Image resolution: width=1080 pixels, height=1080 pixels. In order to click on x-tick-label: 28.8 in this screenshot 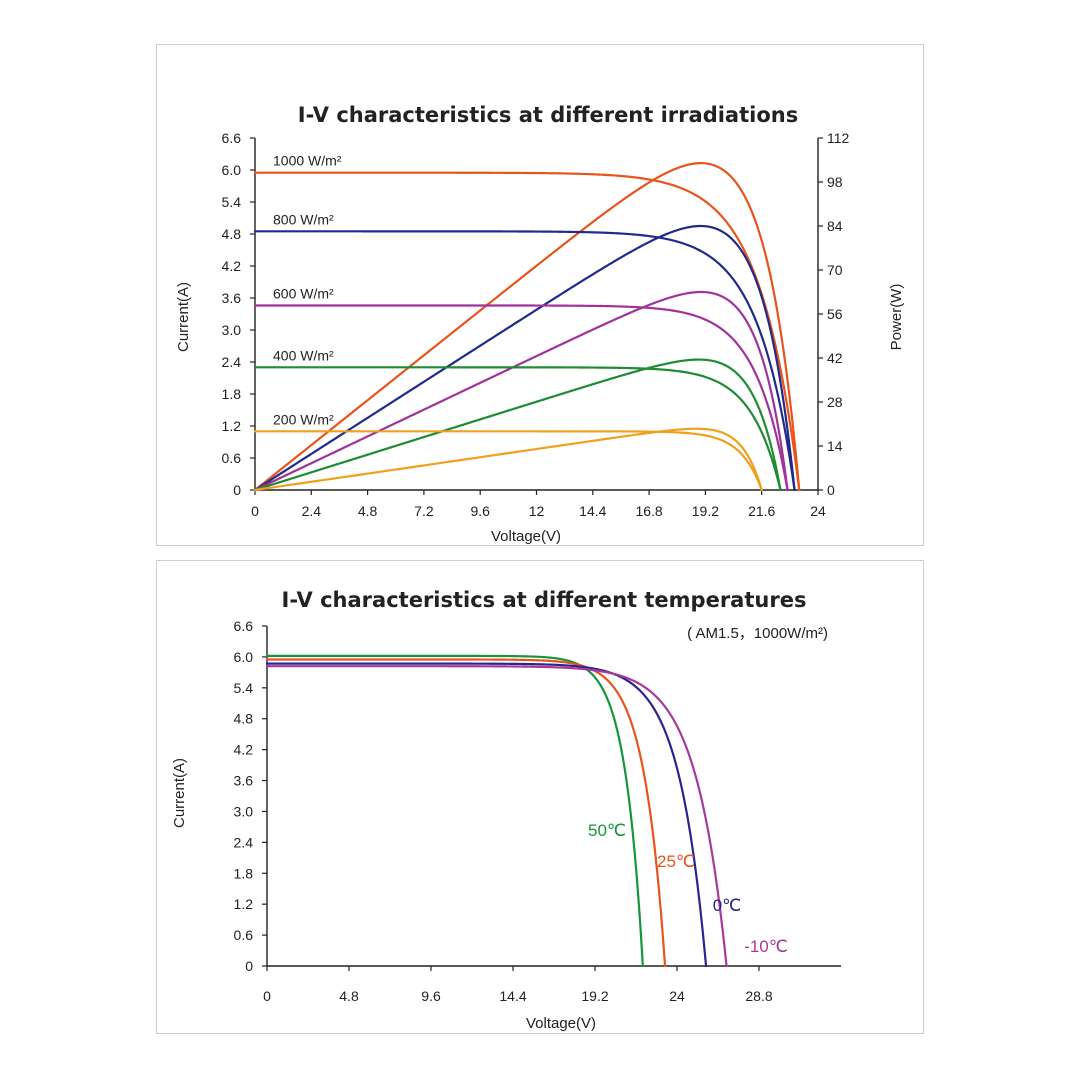, I will do `click(758, 996)`.